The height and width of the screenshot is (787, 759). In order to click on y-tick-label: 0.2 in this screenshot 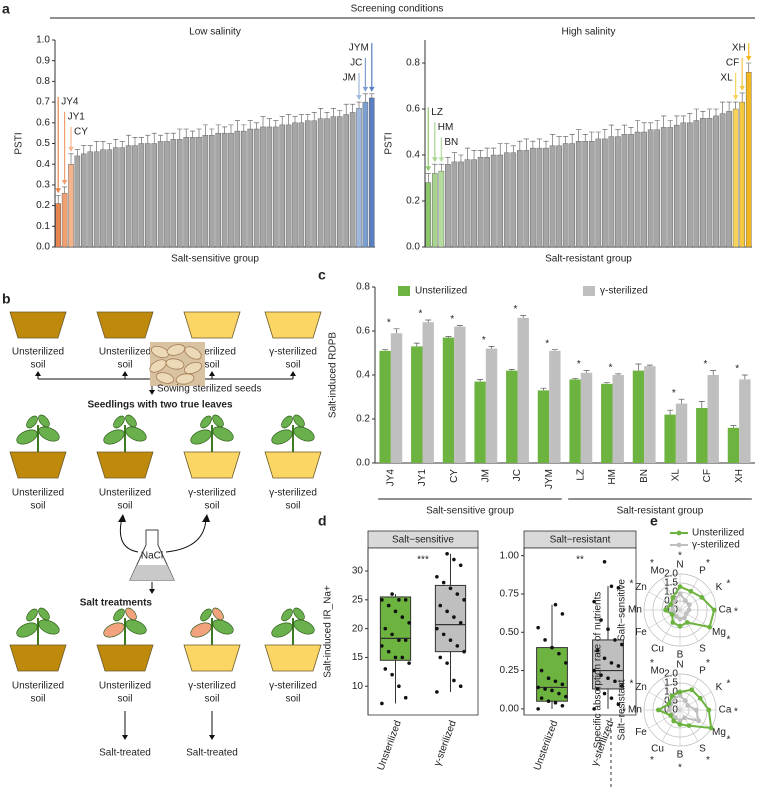, I will do `click(43, 205)`.